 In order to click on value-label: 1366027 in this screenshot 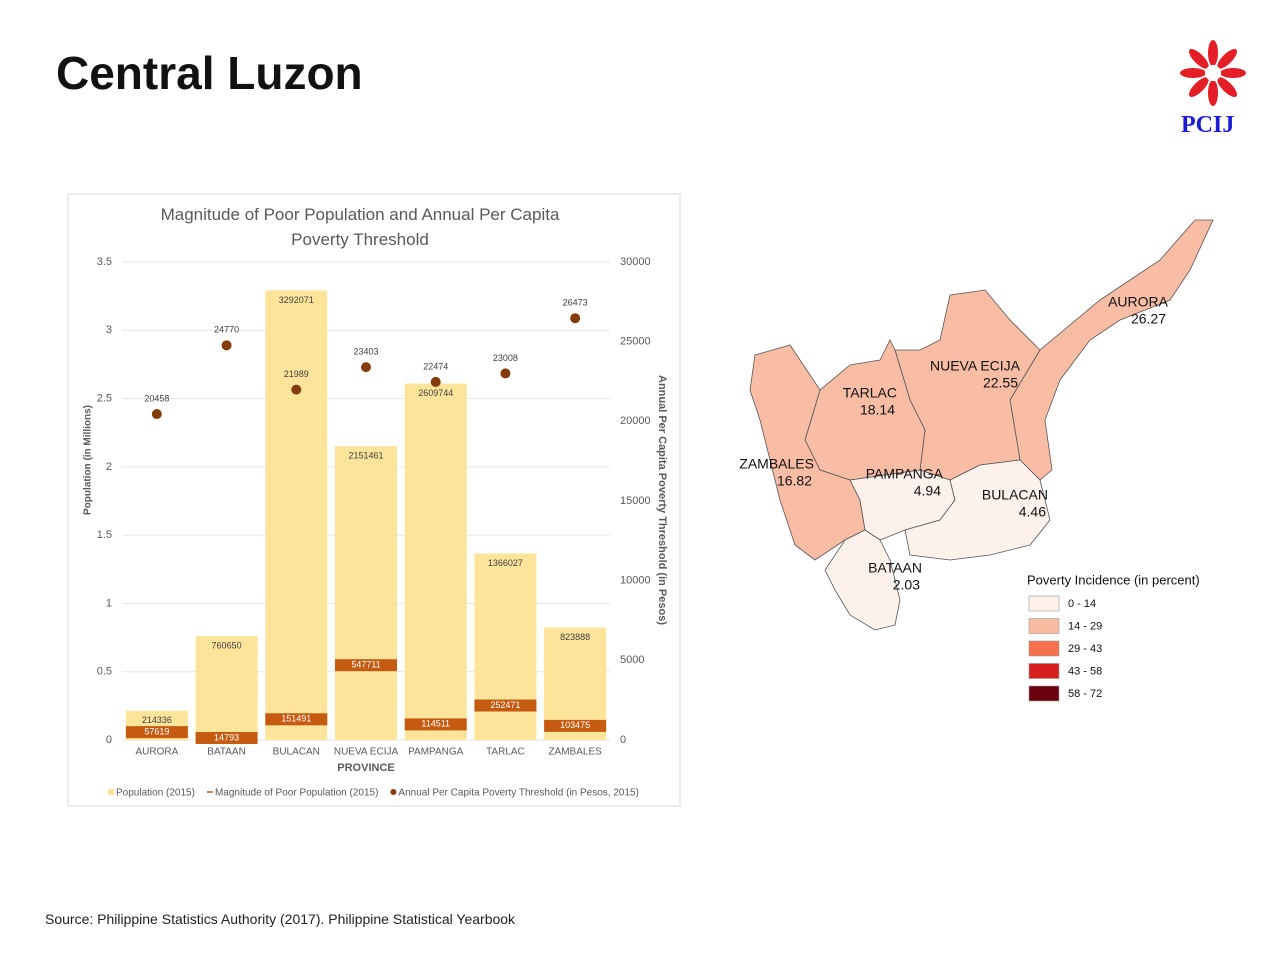, I will do `click(505, 563)`.